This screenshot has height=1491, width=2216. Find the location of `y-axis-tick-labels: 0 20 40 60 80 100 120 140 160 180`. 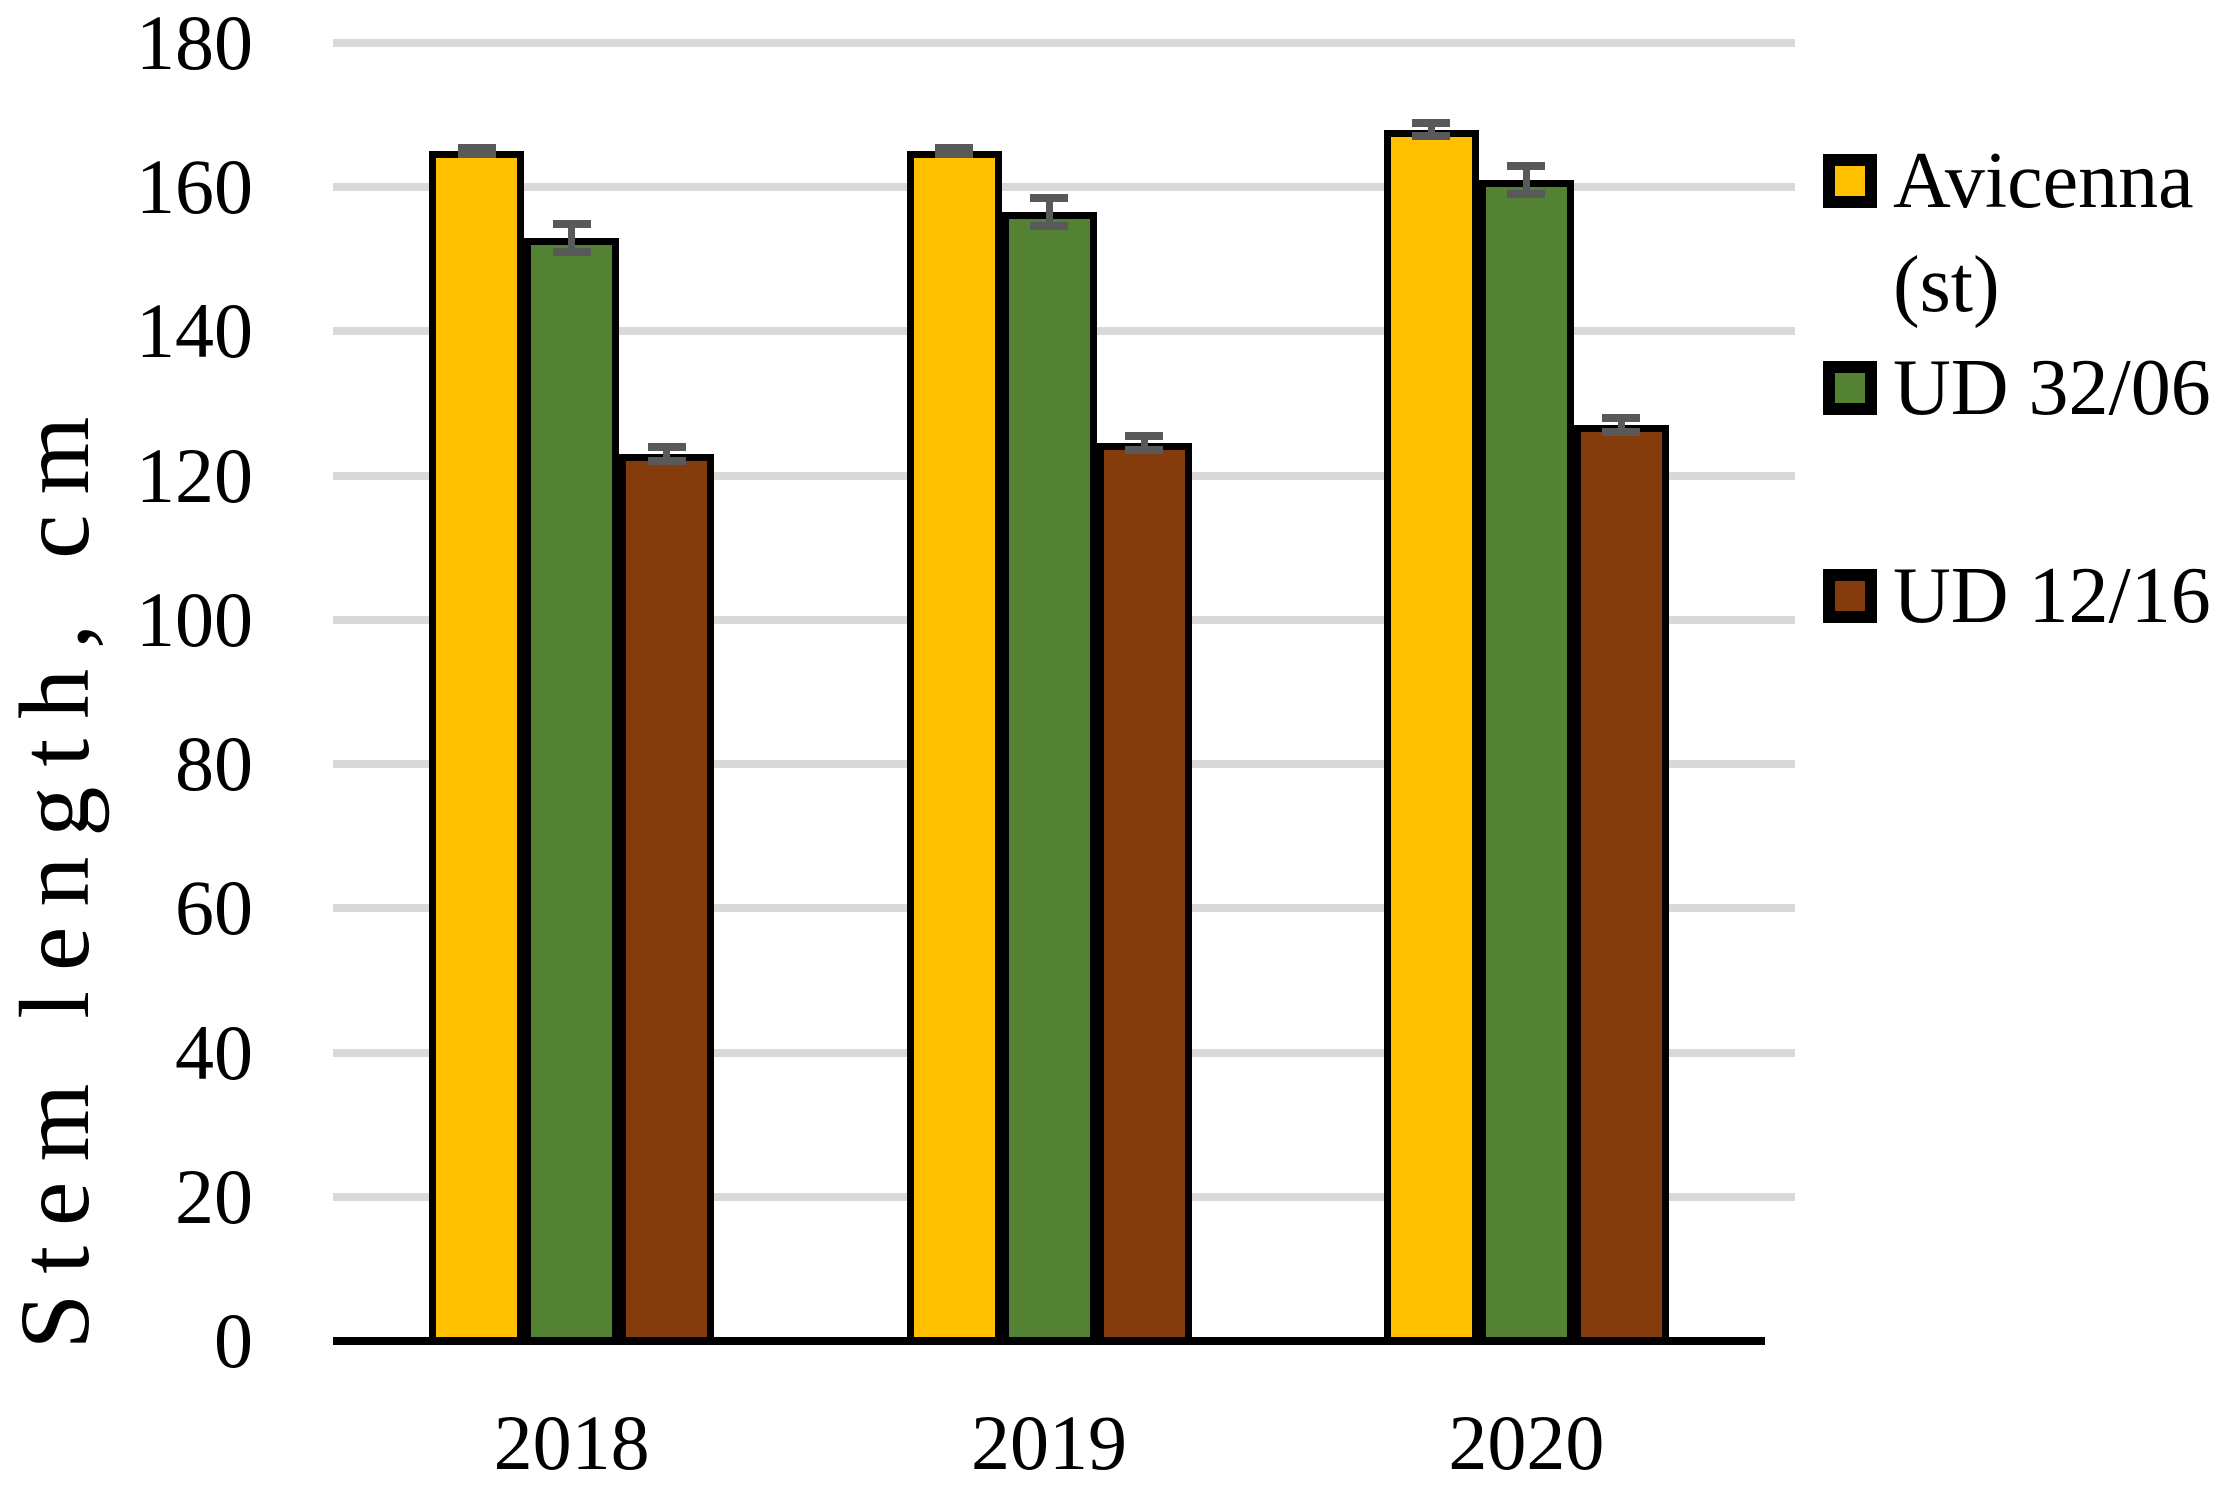

y-axis-tick-labels: 0 20 40 60 80 100 120 140 160 180 is located at coordinates (126, 745).